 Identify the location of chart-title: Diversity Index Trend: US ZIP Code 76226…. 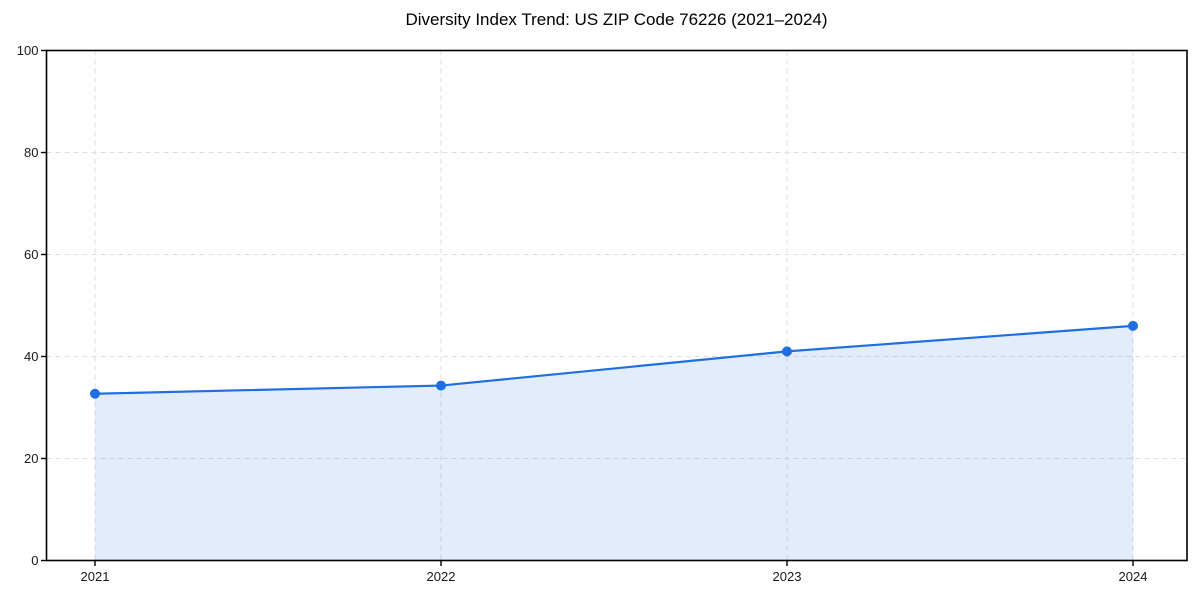
(616, 19).